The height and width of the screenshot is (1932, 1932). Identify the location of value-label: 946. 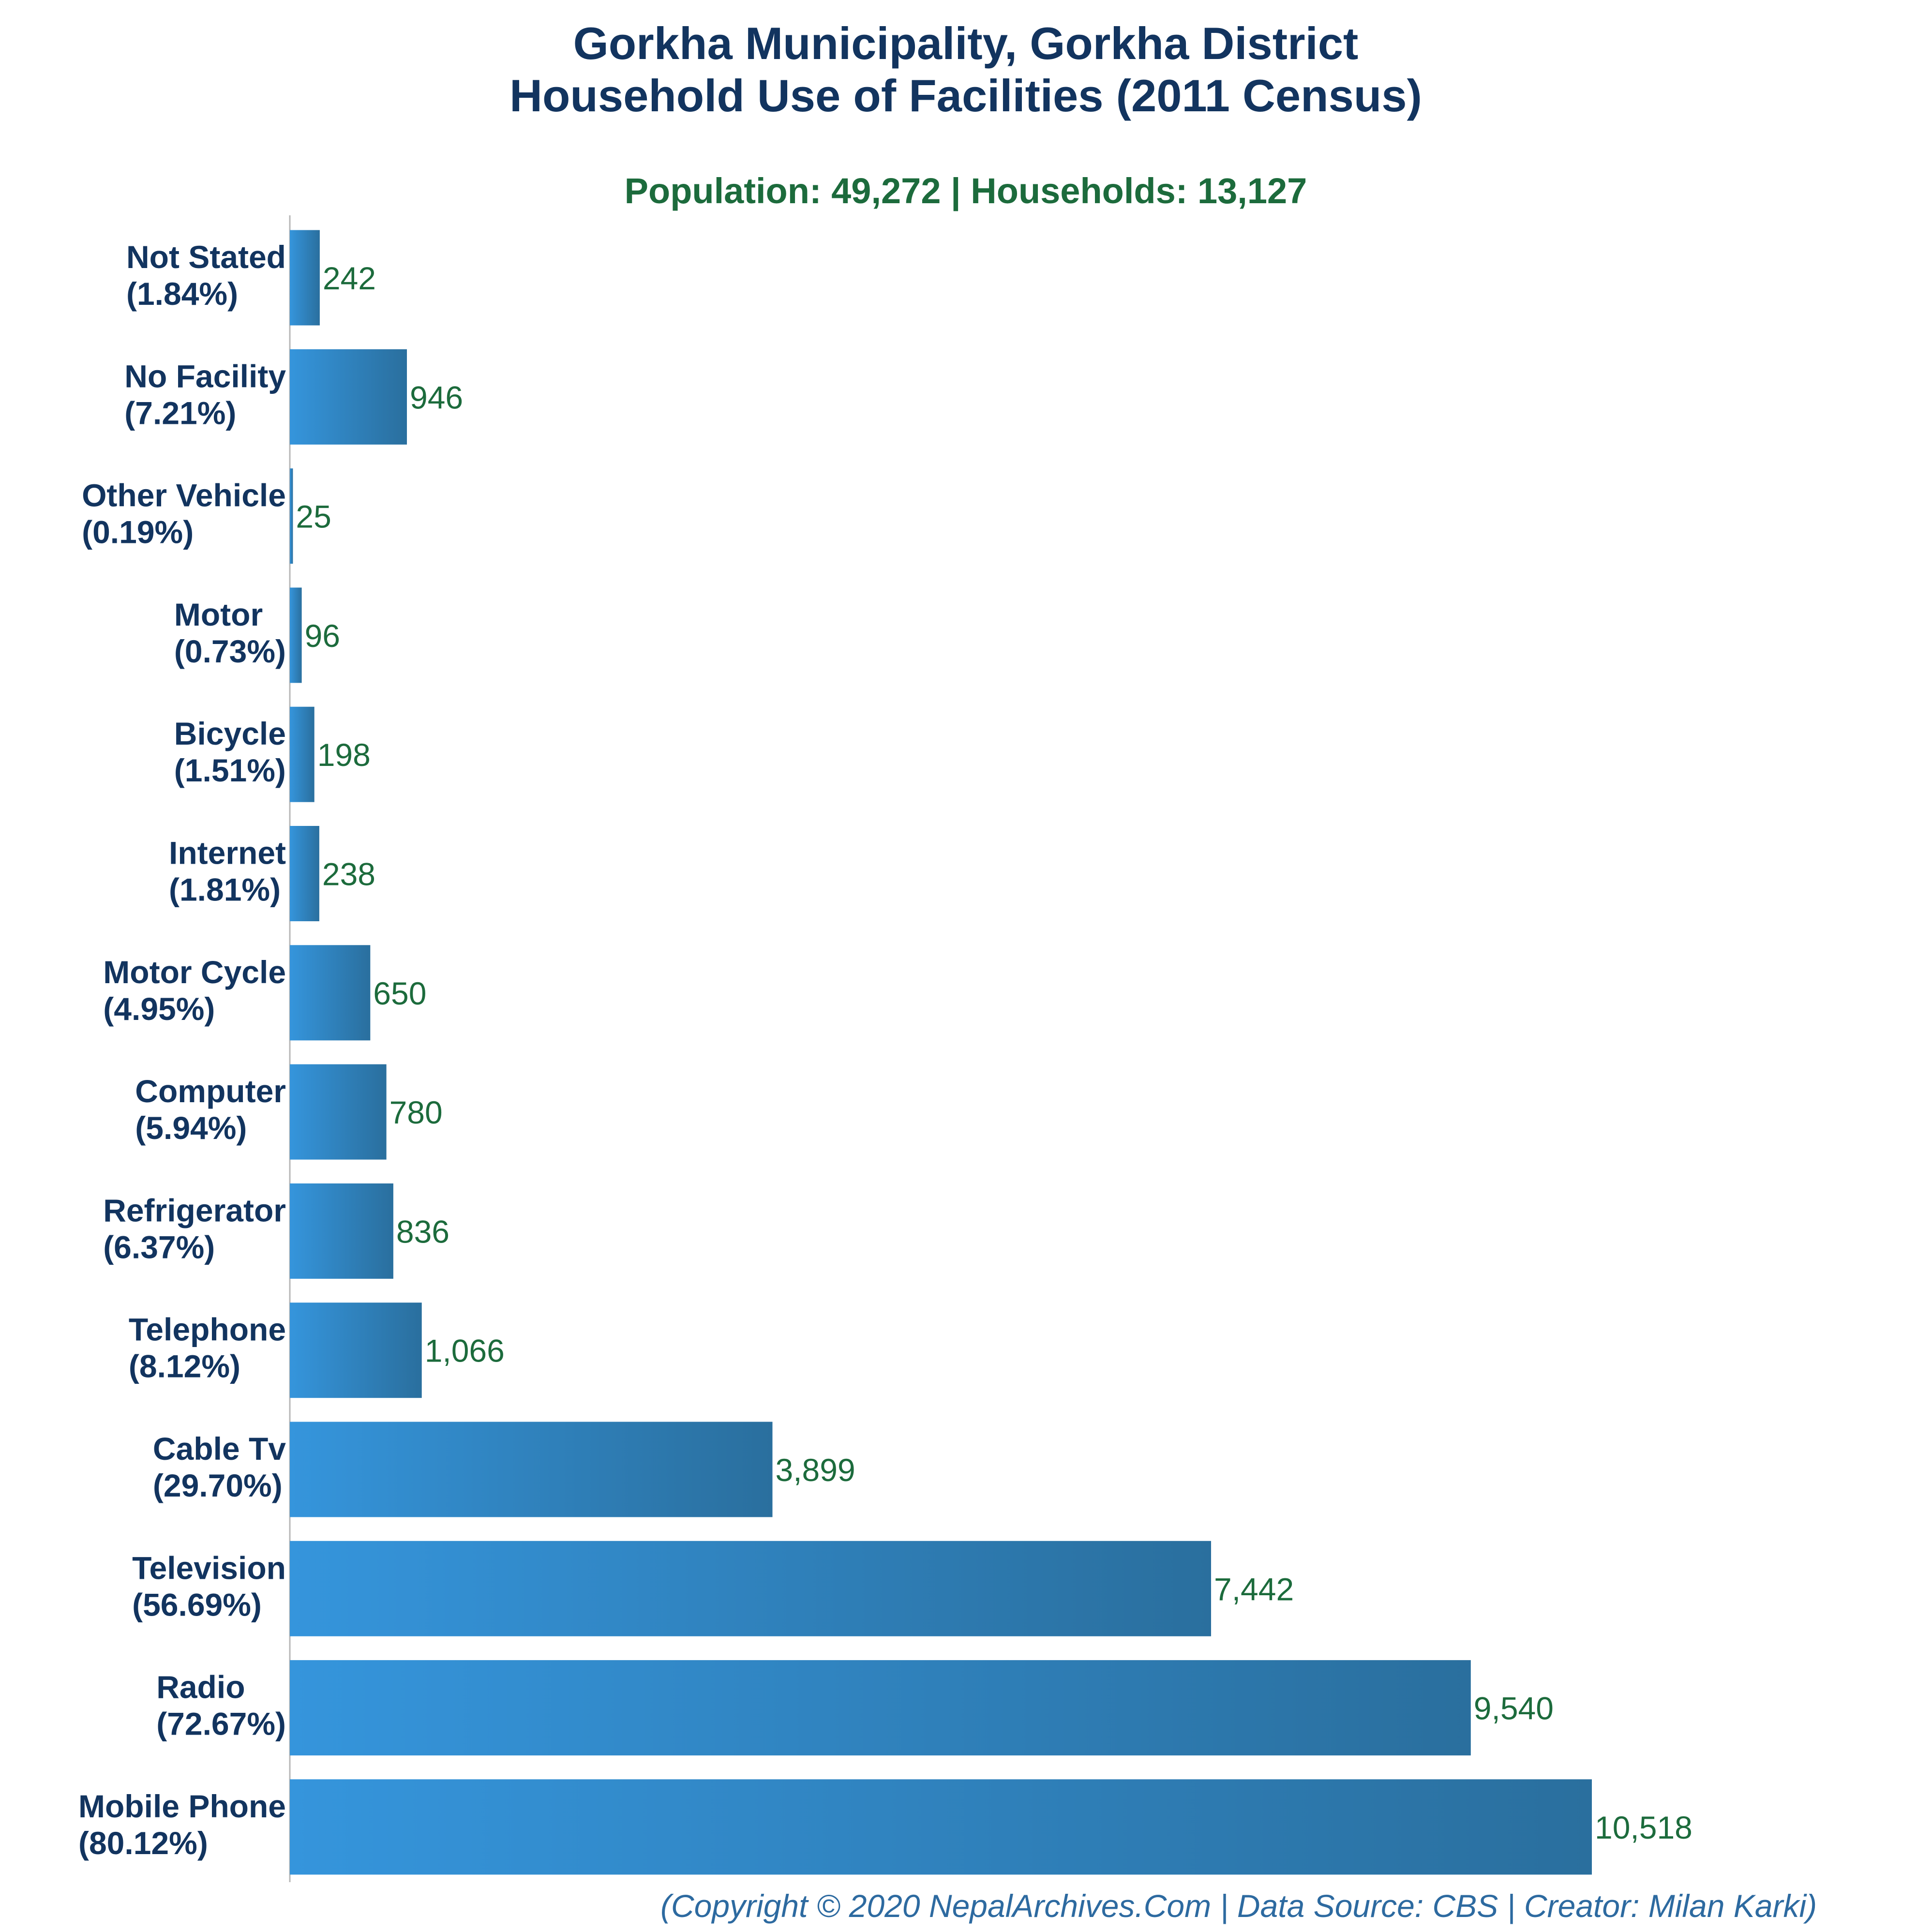
(436, 397).